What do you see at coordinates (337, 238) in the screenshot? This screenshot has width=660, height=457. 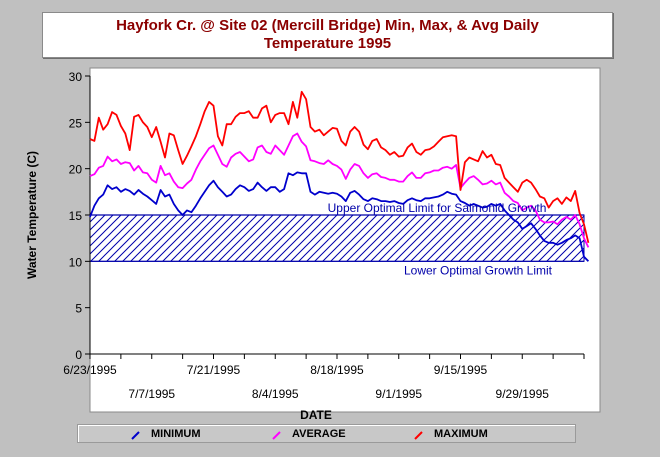 I see `optimal-growth-band` at bounding box center [337, 238].